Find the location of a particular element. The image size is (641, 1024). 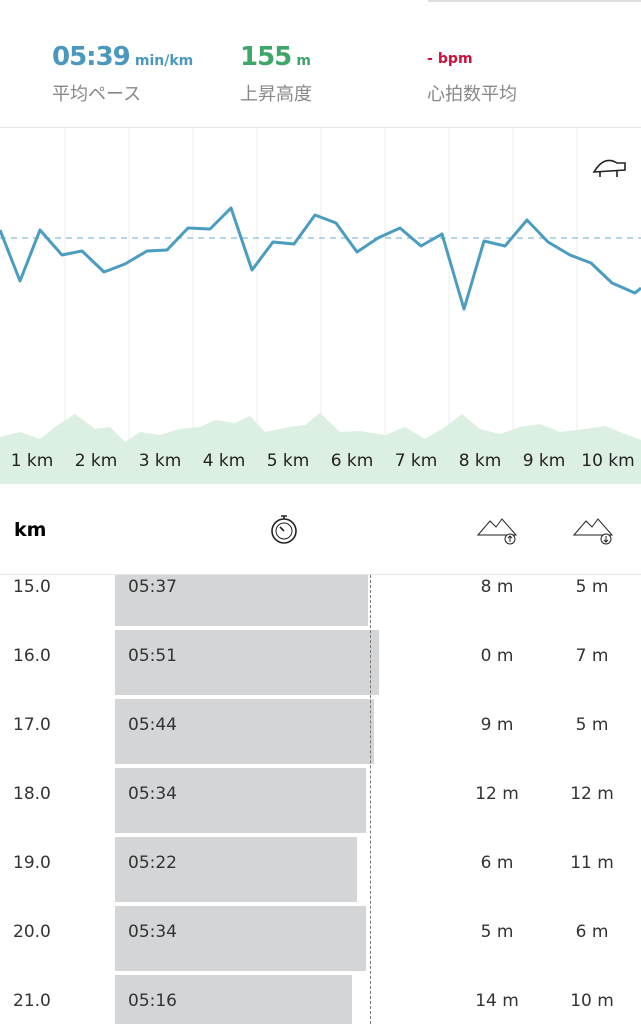

elevation-unit: m is located at coordinates (303, 61).